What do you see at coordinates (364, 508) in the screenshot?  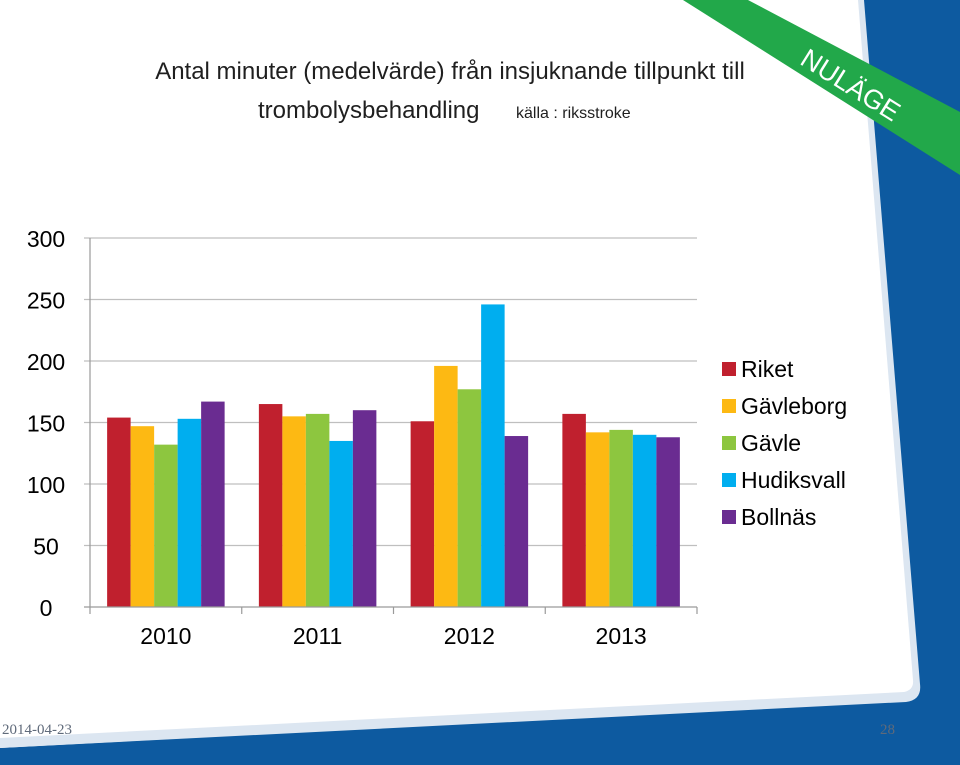 I see `bar-bollnäs-2011` at bounding box center [364, 508].